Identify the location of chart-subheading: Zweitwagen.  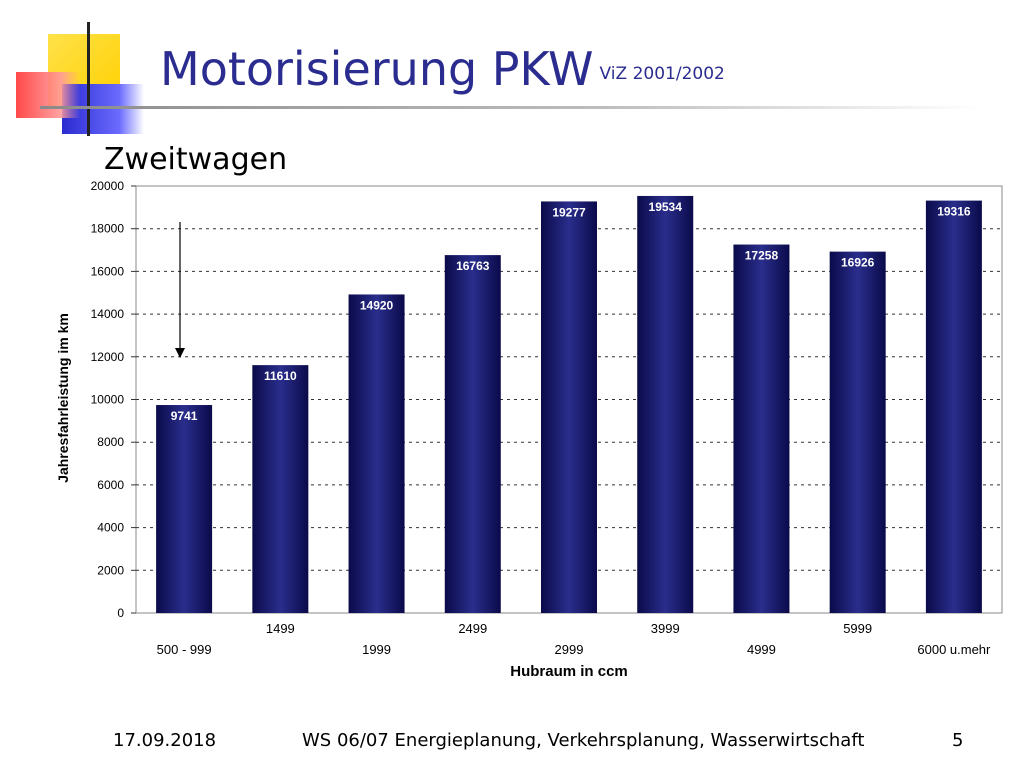
(196, 159).